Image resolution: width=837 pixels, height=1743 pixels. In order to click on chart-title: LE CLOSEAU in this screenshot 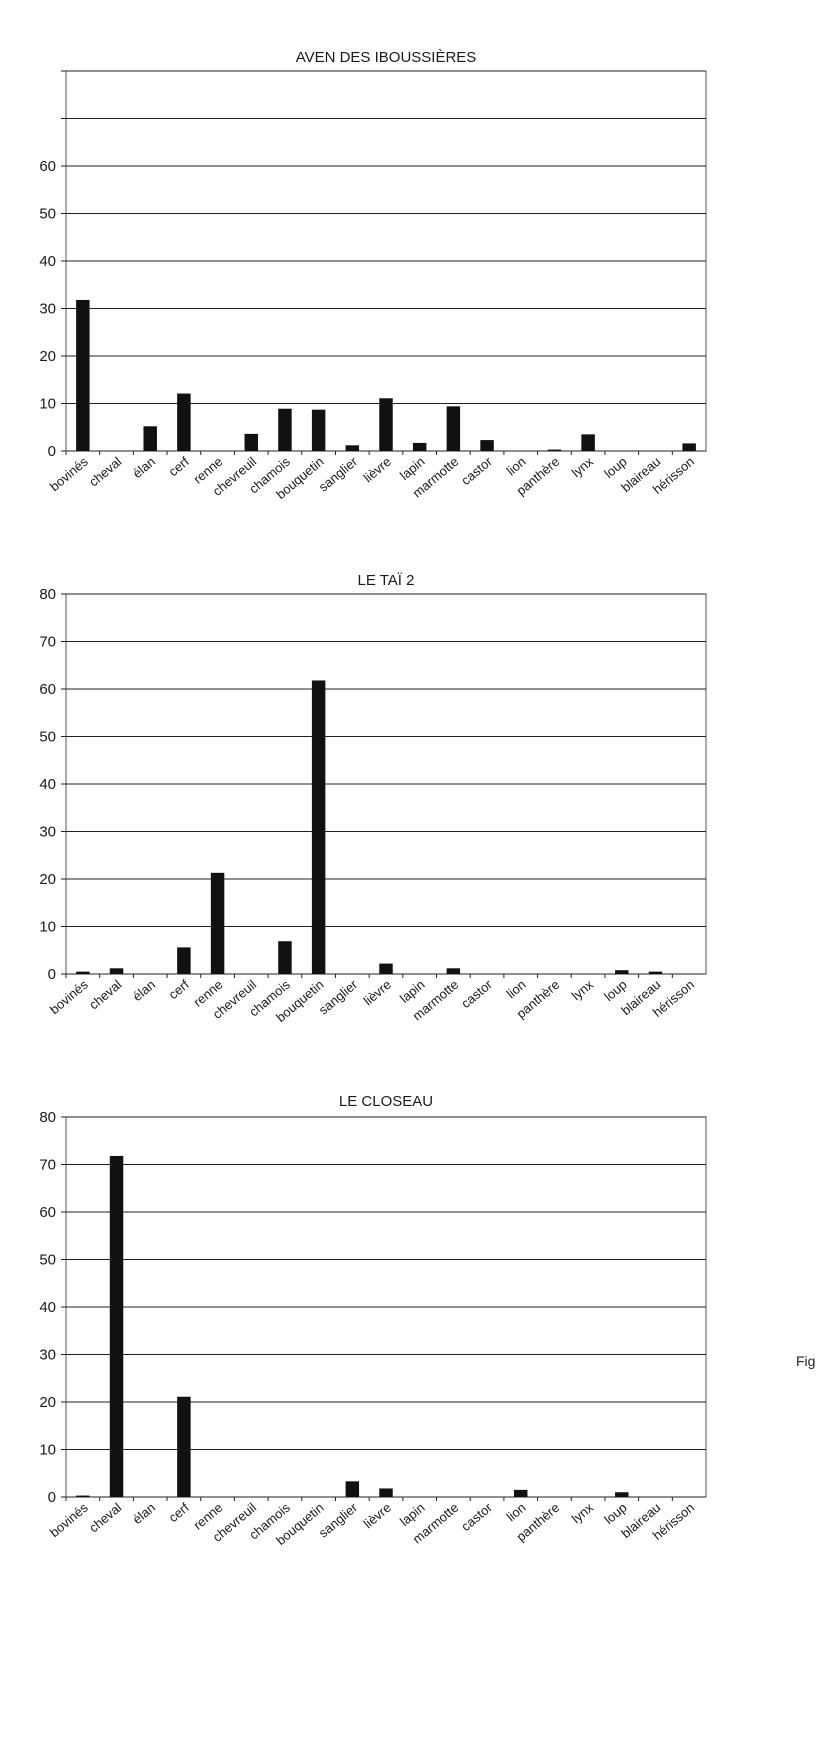, I will do `click(386, 1101)`.